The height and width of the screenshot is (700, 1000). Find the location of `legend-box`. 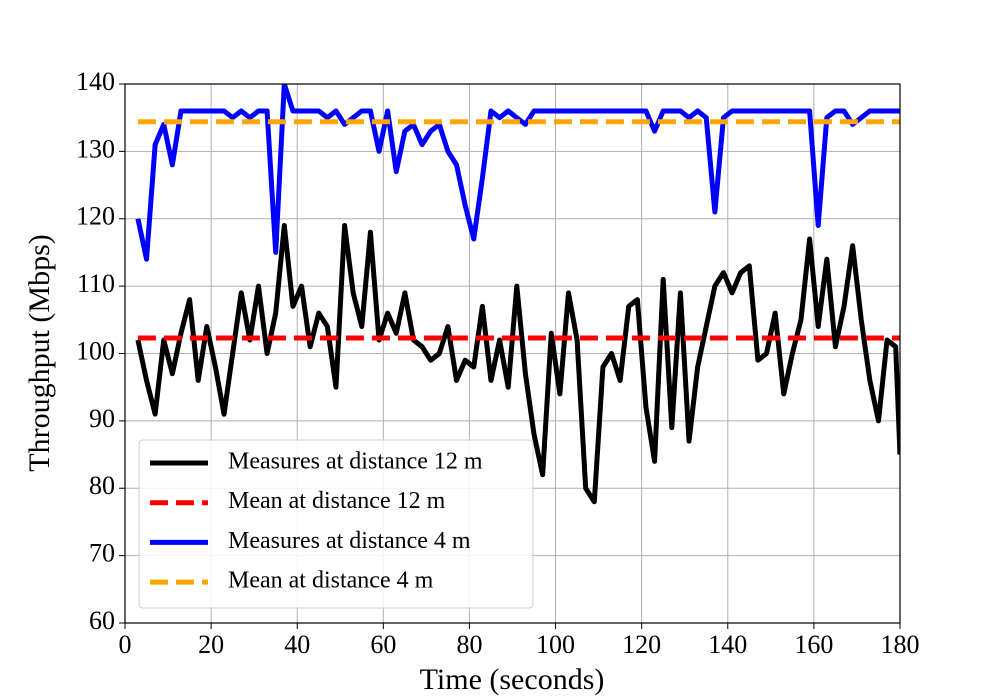

legend-box is located at coordinates (336, 524).